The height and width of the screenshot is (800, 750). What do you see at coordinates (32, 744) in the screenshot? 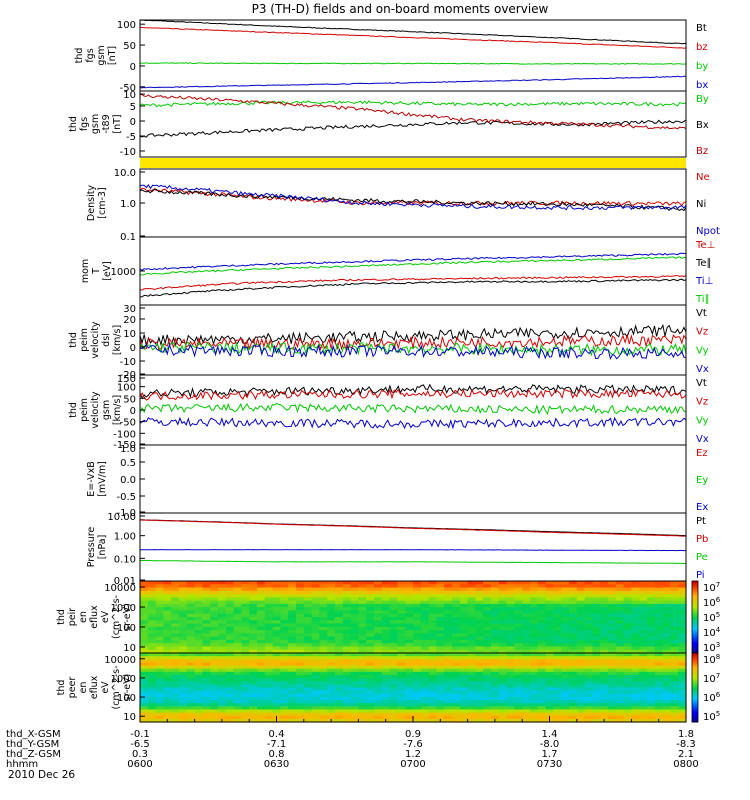
I see `x-row-name: thd_Y-GSM` at bounding box center [32, 744].